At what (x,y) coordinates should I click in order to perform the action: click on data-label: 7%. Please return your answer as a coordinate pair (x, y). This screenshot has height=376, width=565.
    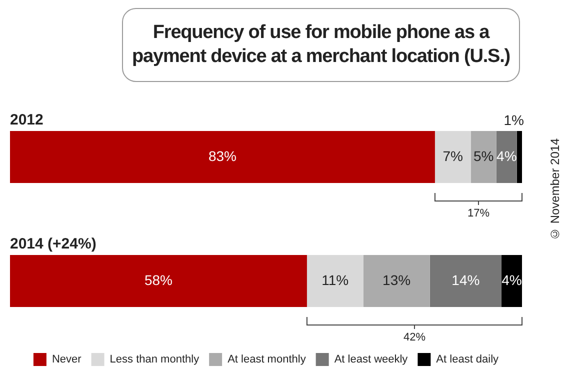
    Looking at the image, I should click on (452, 156).